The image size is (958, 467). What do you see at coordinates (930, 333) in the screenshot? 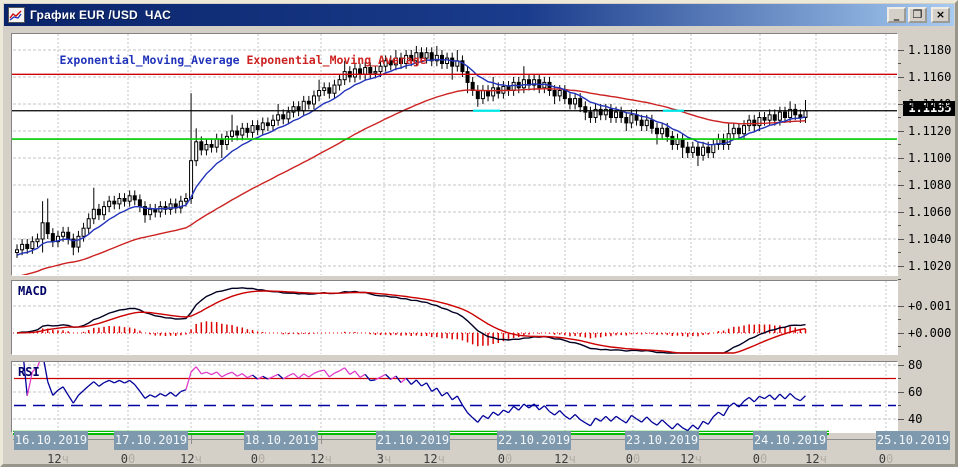
I see `macd-axis-label: +0.000` at bounding box center [930, 333].